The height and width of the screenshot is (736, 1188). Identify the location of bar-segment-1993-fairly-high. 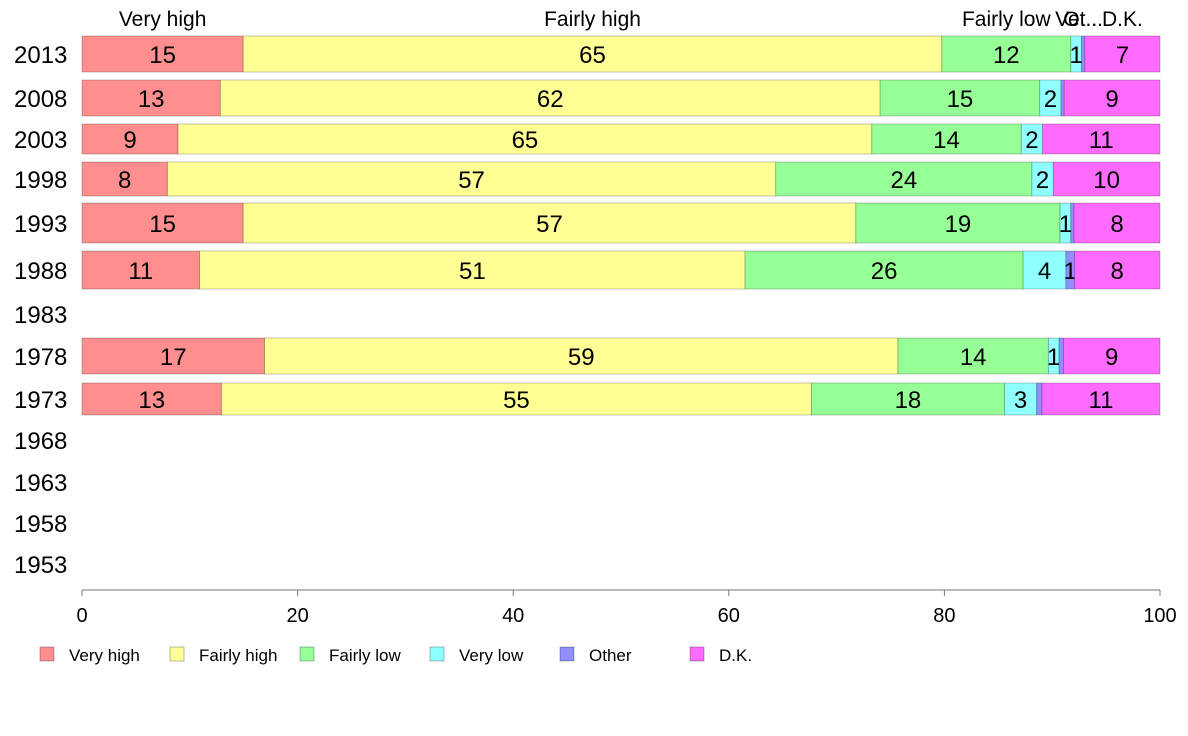
(549, 223).